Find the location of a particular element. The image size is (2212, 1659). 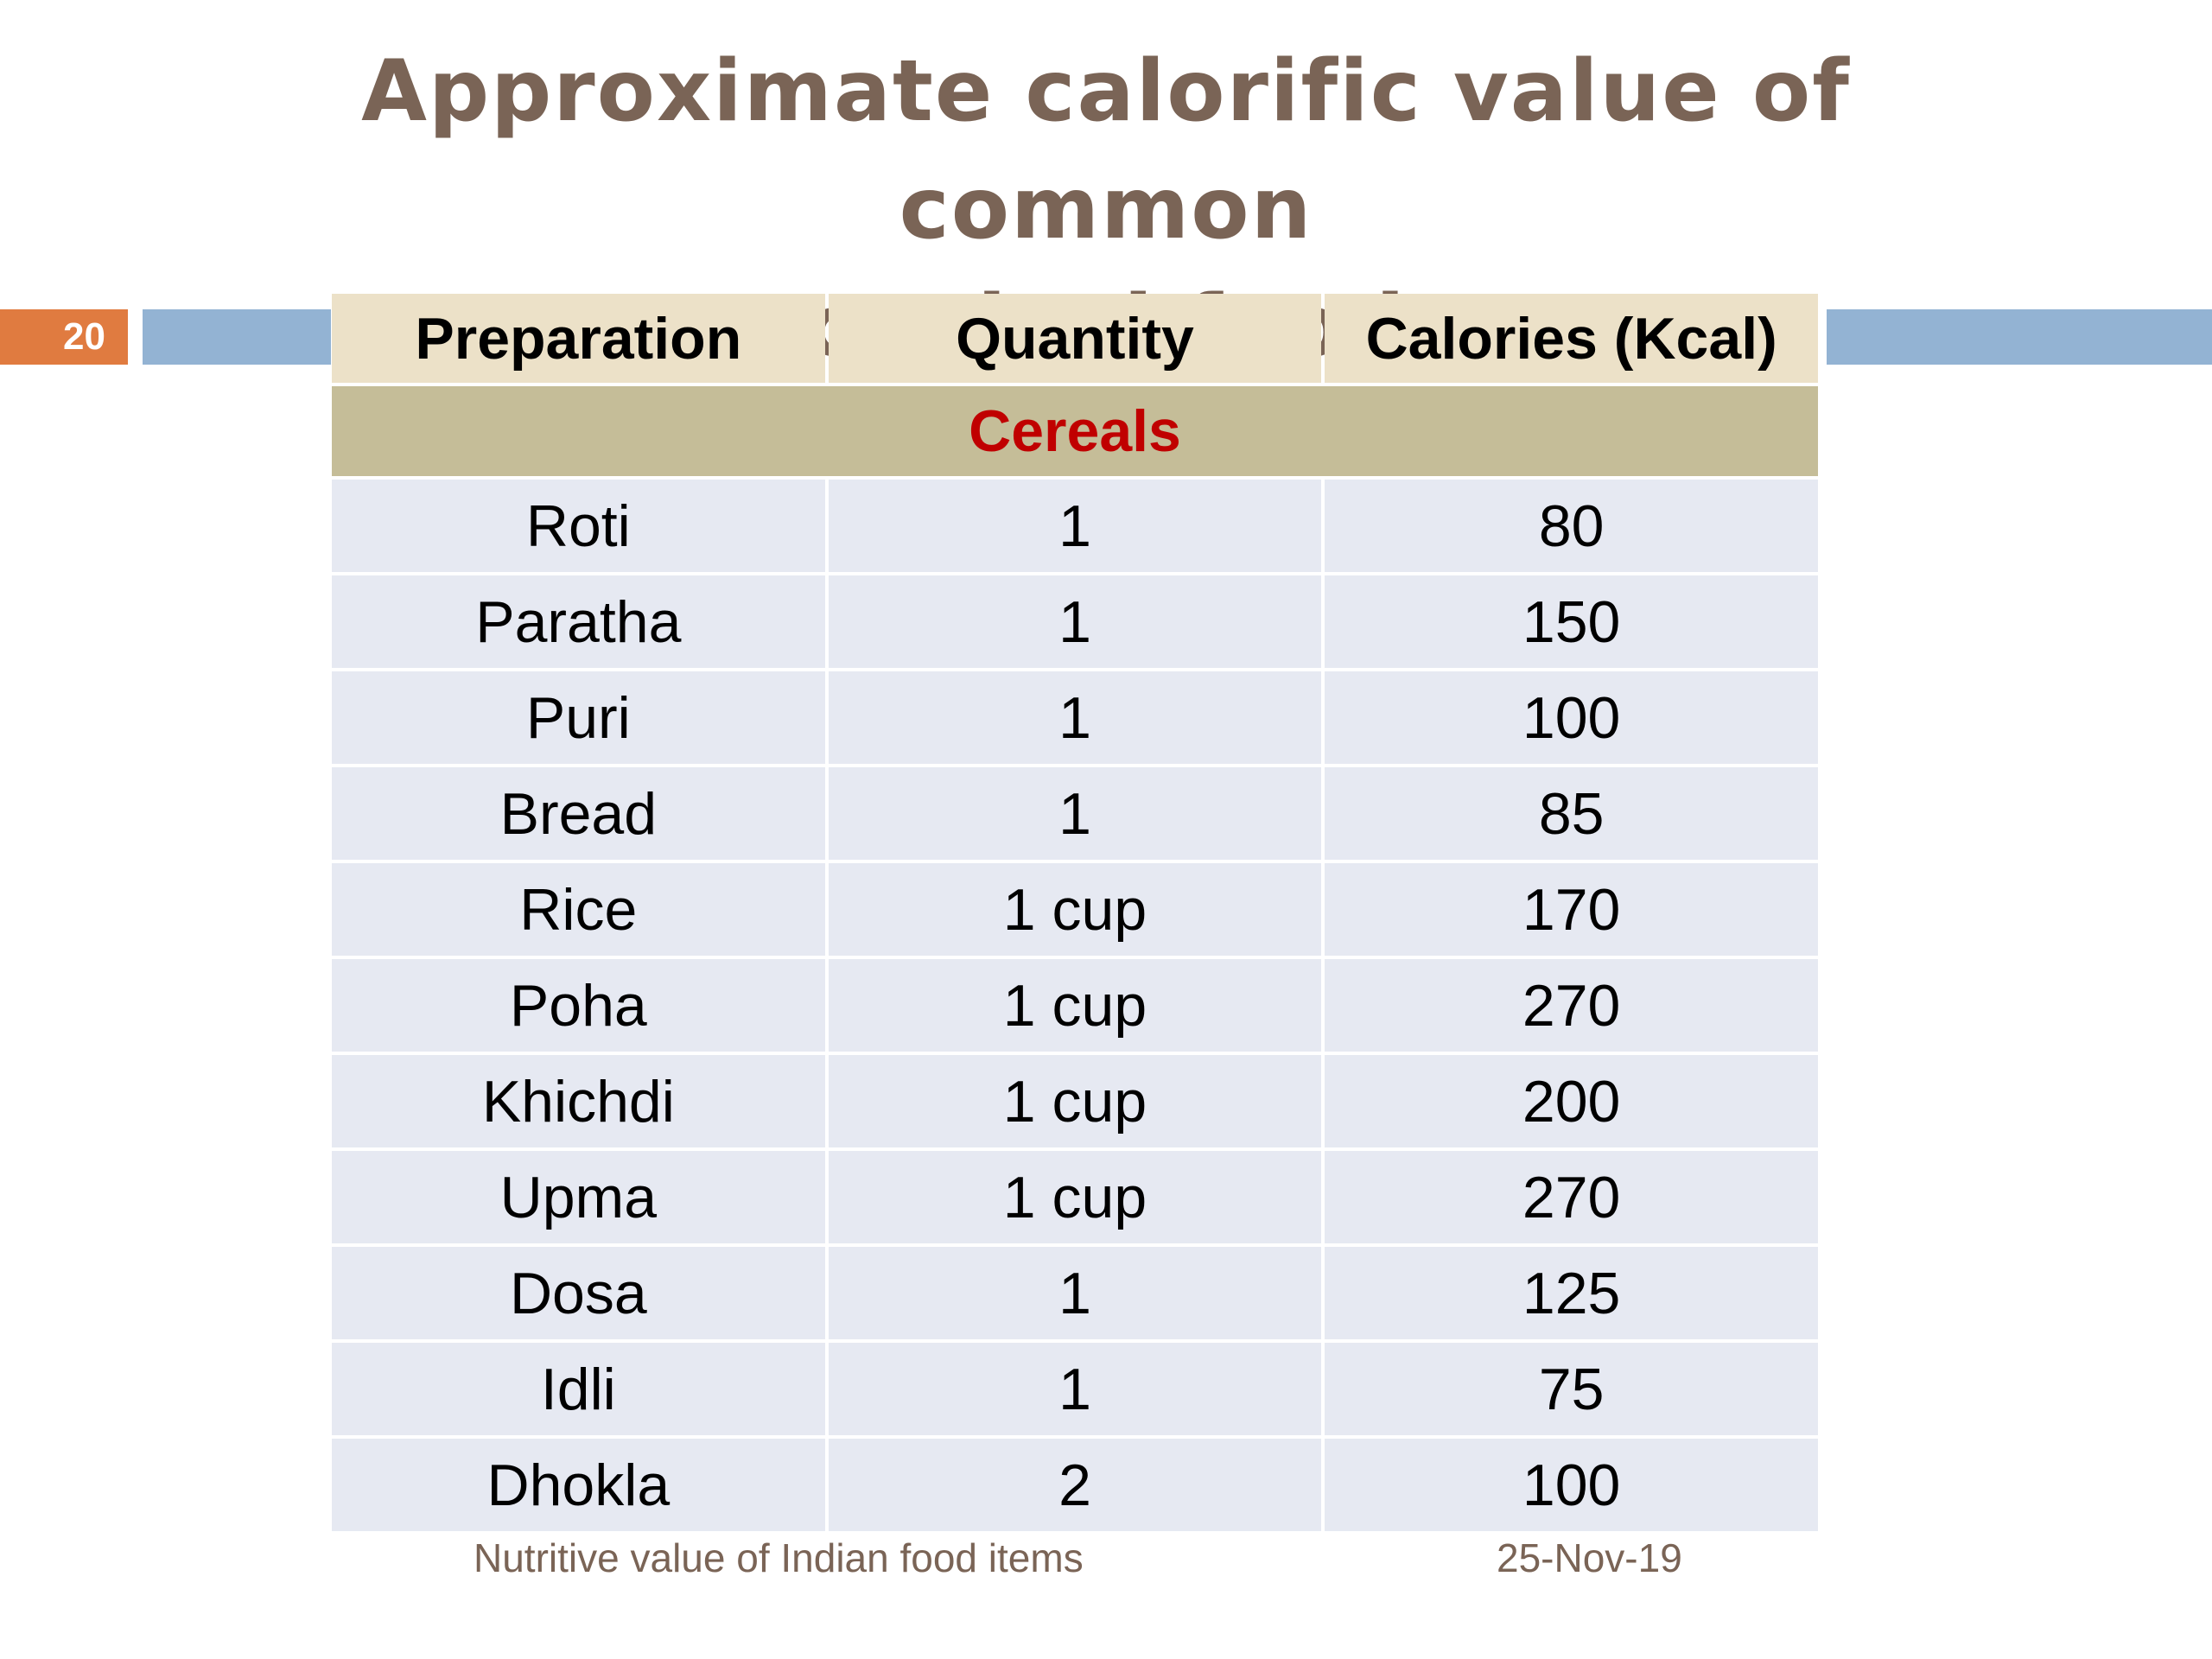

table-header-row: Preparation Quantity Calories (Kcal) is located at coordinates (1075, 338).